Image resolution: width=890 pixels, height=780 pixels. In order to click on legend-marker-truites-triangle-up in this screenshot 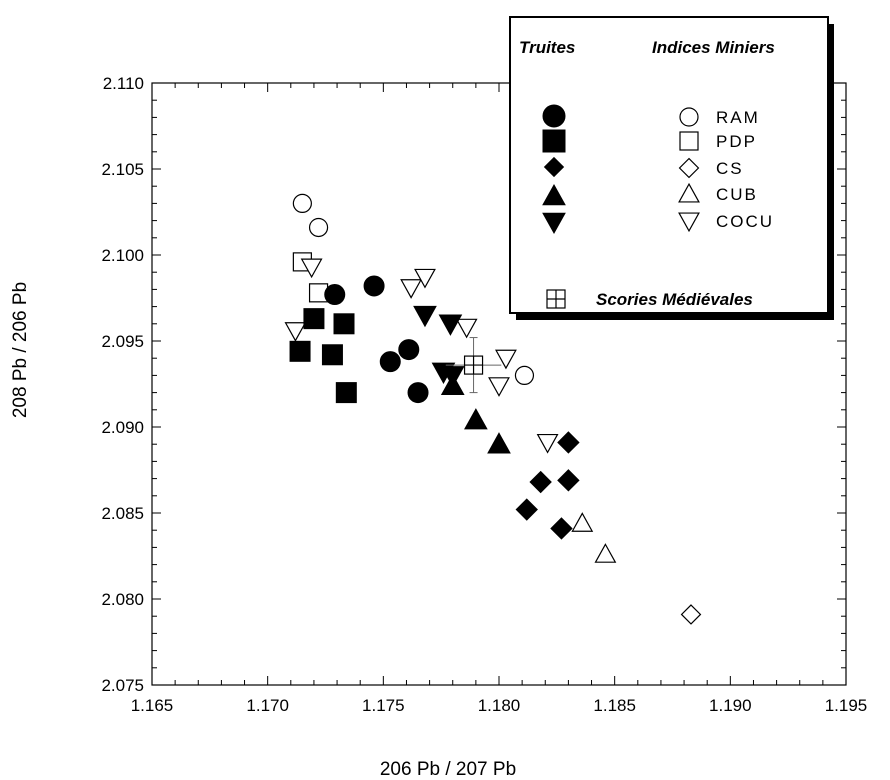, I will do `click(554, 194)`.